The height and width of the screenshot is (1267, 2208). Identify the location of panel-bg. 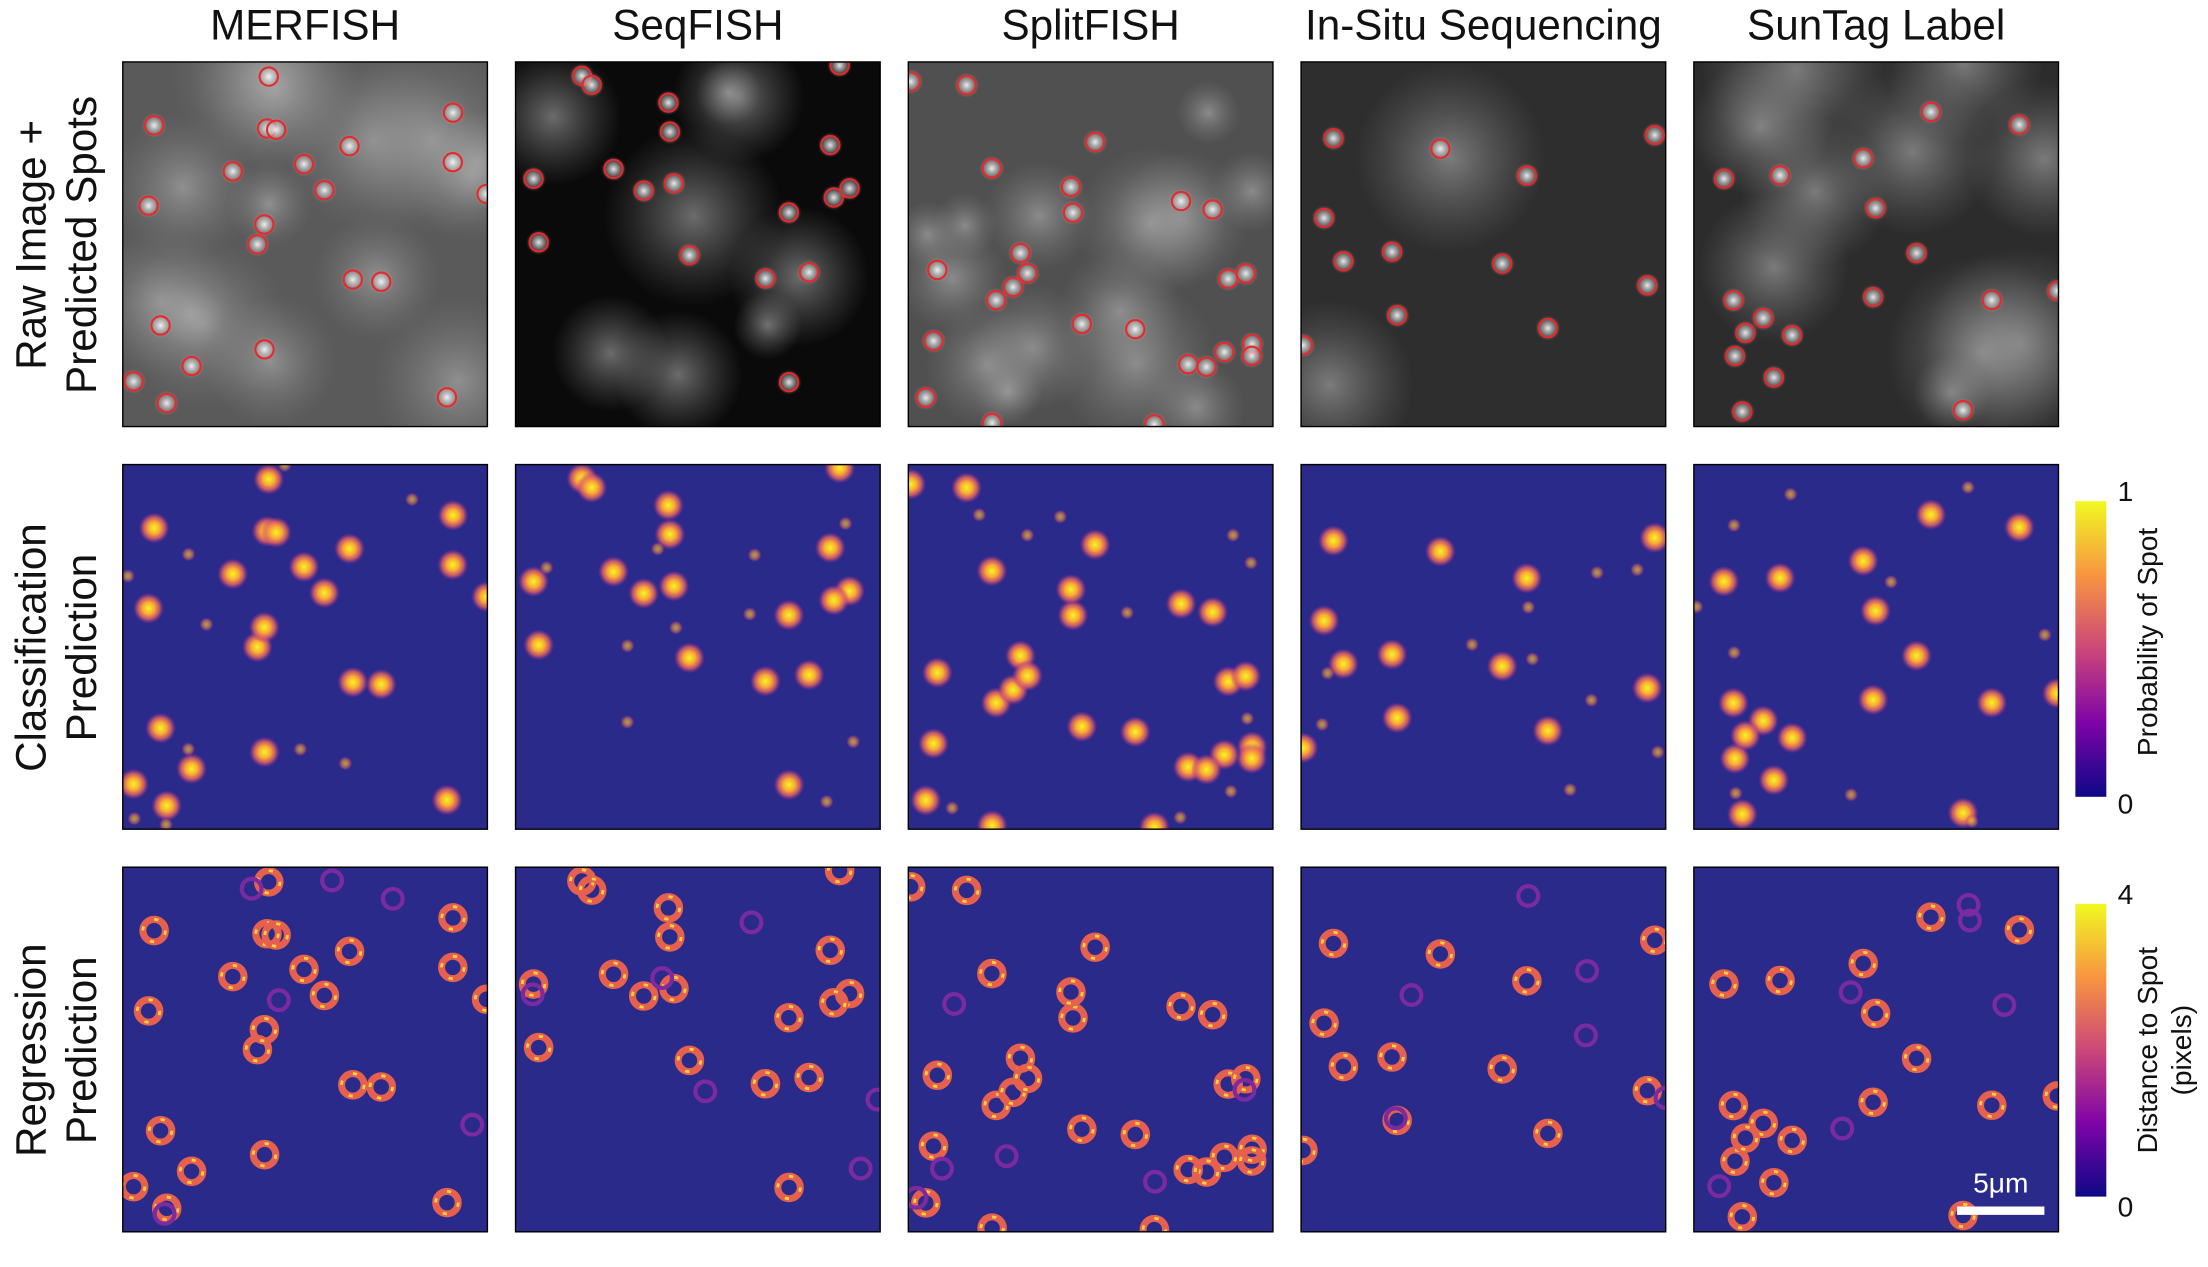
(1876, 1049).